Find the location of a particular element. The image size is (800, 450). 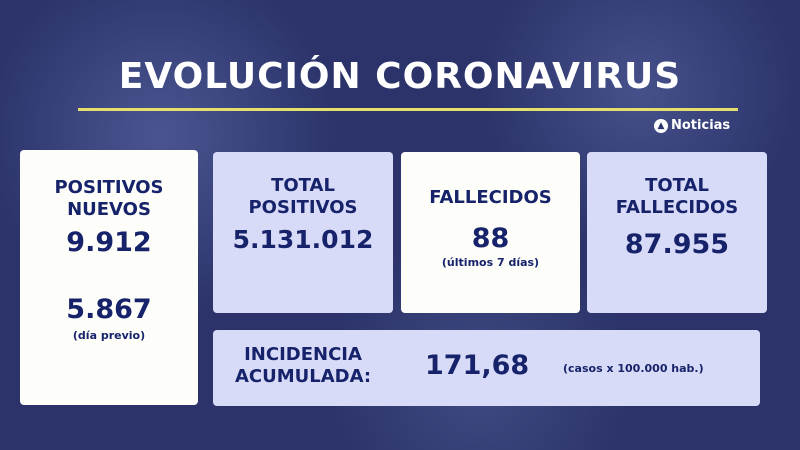

value: 88 is located at coordinates (490, 238).